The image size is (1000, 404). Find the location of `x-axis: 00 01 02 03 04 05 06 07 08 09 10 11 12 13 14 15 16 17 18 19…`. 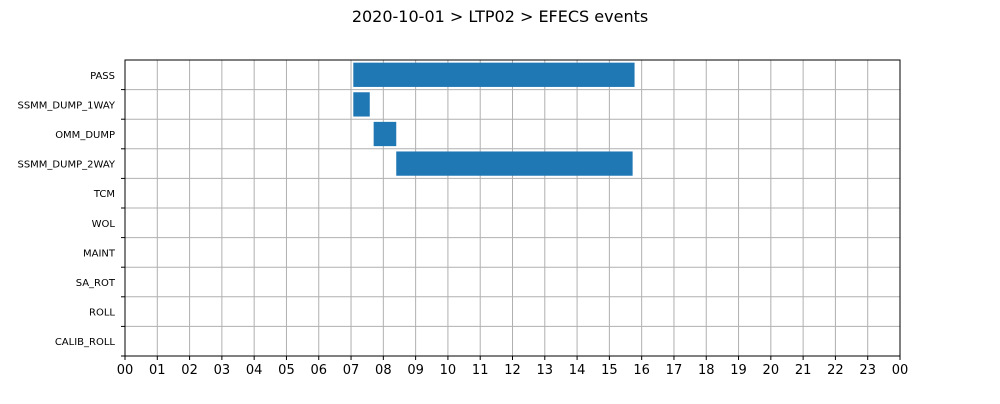

x-axis: 00 01 02 03 04 05 06 07 08 09 10 11 12 13 14 15 16 17 18 19… is located at coordinates (513, 367).